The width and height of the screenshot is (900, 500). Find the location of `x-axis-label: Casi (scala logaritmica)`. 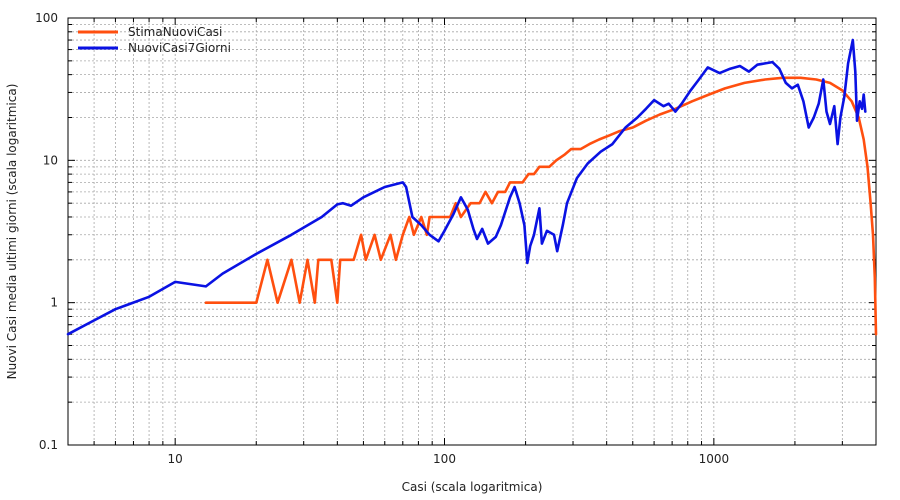

x-axis-label: Casi (scala logaritmica) is located at coordinates (472, 487).